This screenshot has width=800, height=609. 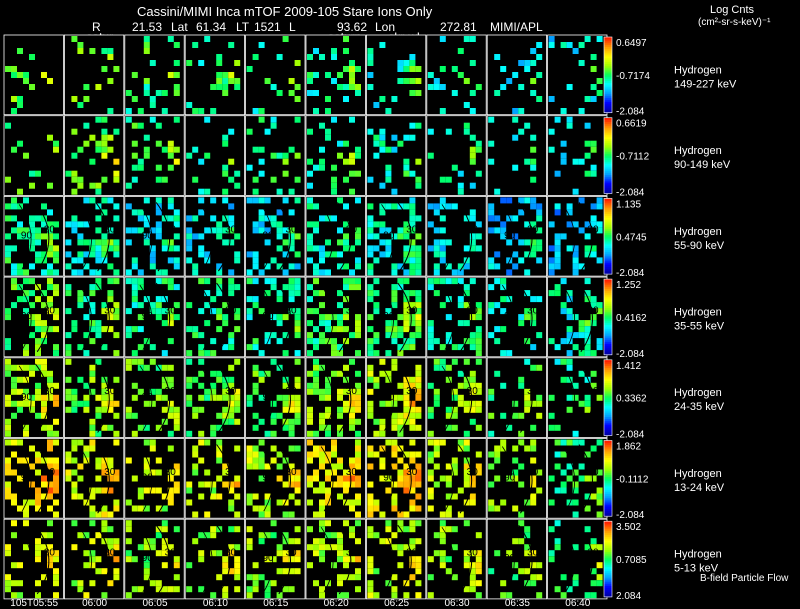 What do you see at coordinates (698, 232) in the screenshot?
I see `species-label: Hydrogen` at bounding box center [698, 232].